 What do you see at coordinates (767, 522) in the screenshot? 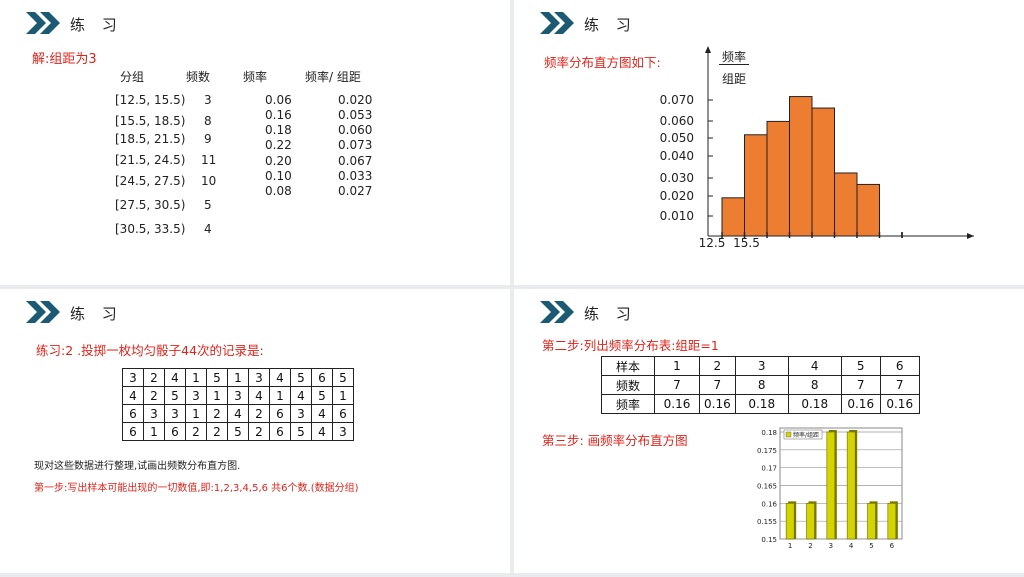
I see `y-tick-label: 0.155` at bounding box center [767, 522].